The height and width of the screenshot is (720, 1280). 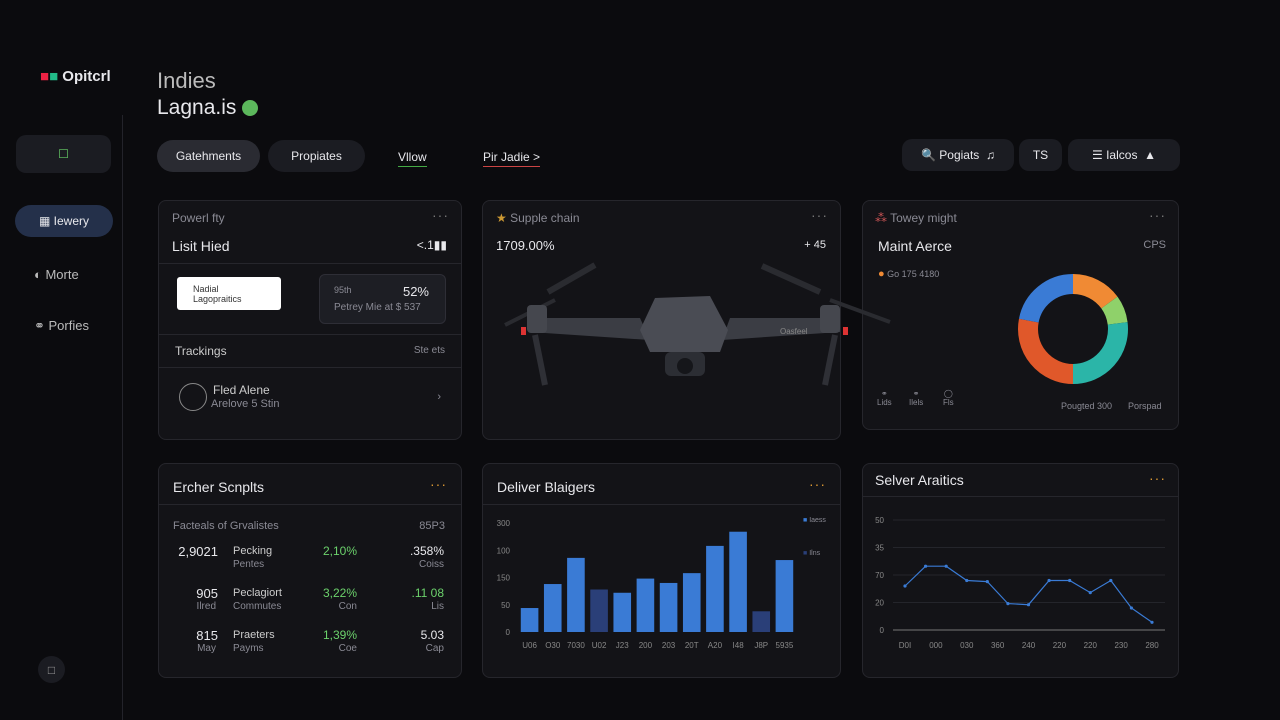 I want to click on sidebar-bottom-button: □, so click(x=51, y=669).